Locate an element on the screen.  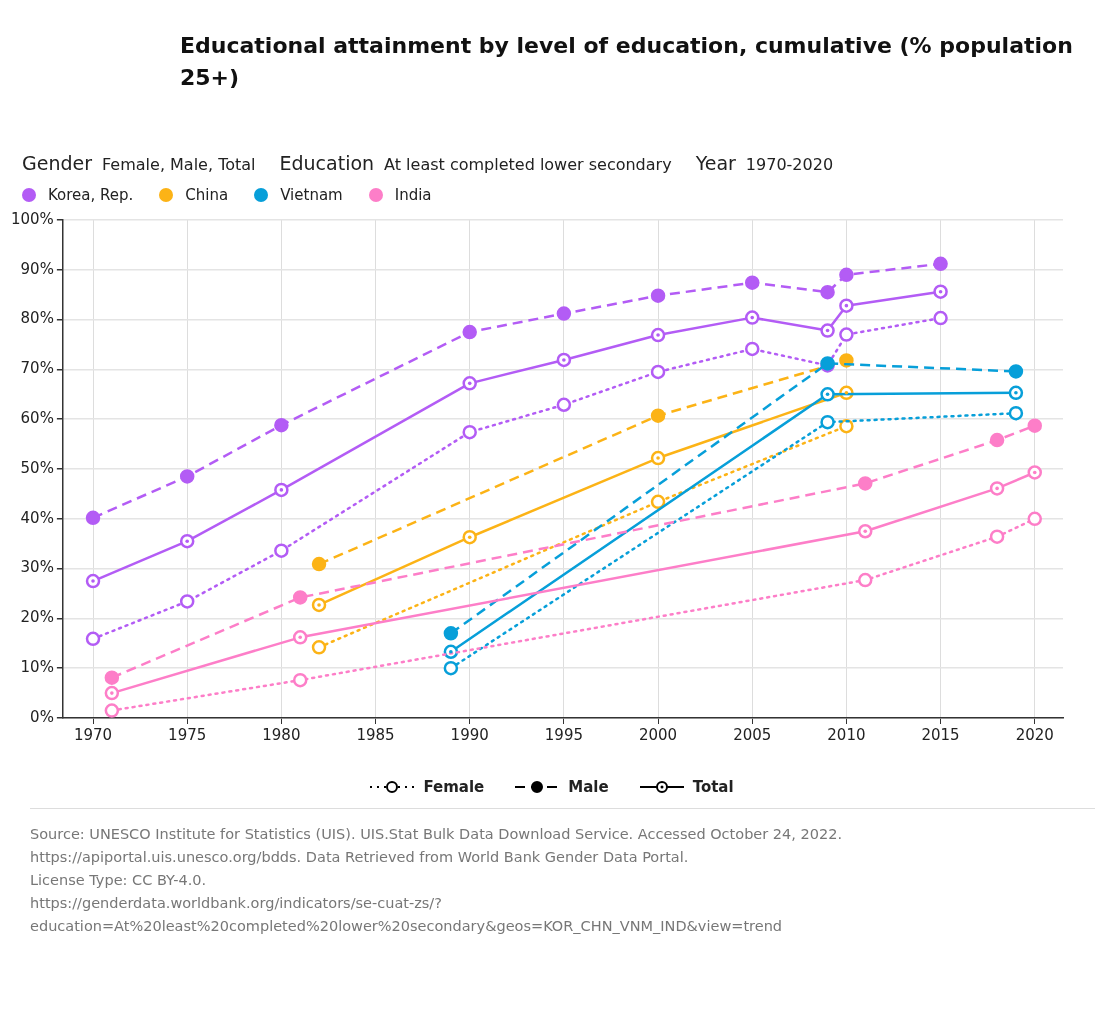
y-tick-label: 80% is located at coordinates (37, 318).